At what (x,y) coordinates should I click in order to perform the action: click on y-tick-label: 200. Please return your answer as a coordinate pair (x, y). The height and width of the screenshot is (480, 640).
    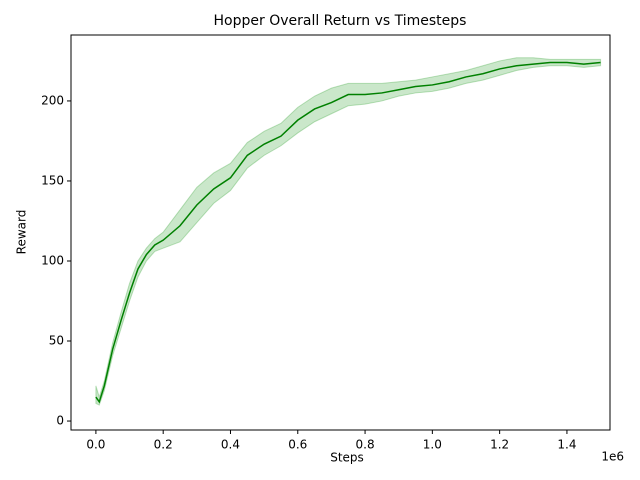
    Looking at the image, I should click on (52, 100).